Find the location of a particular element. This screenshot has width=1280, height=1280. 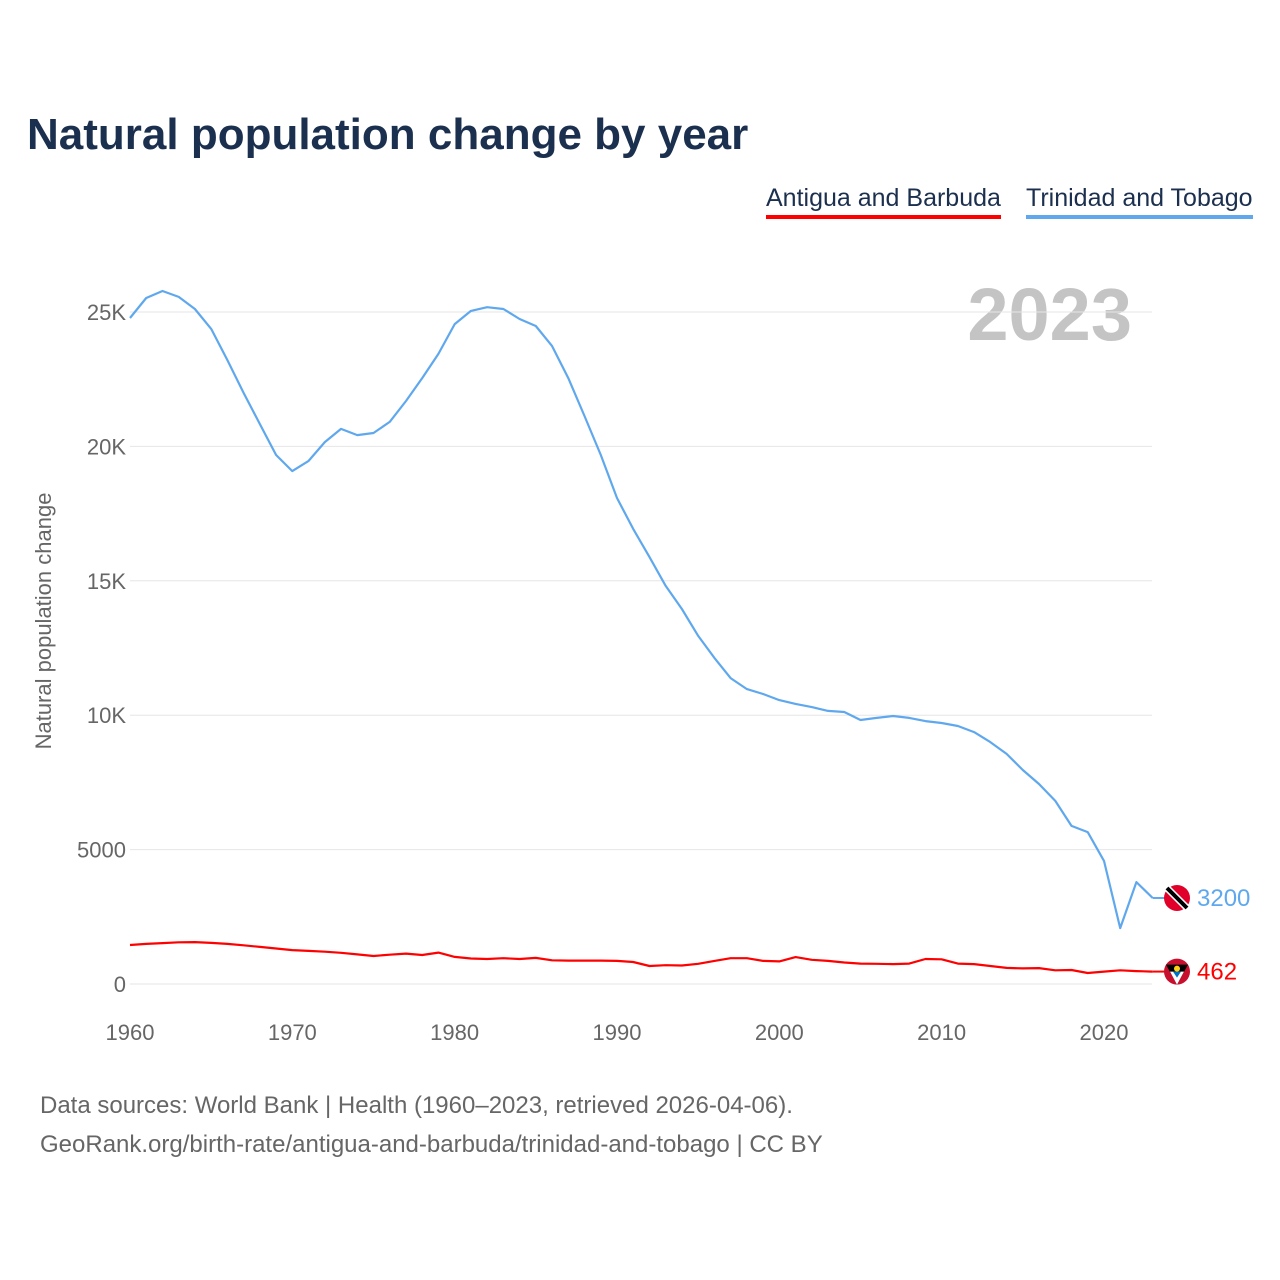

x-tick-label: 1990 is located at coordinates (617, 1032).